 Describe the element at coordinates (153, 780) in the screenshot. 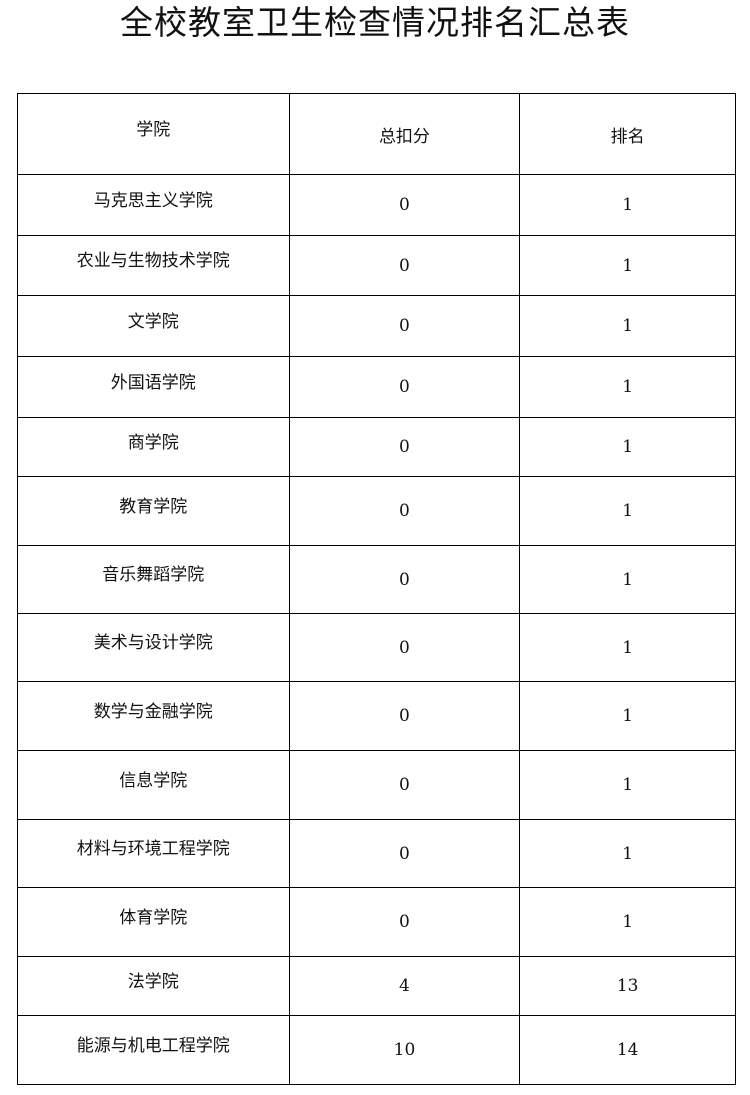

I see `college-name: 信息学院` at that location.